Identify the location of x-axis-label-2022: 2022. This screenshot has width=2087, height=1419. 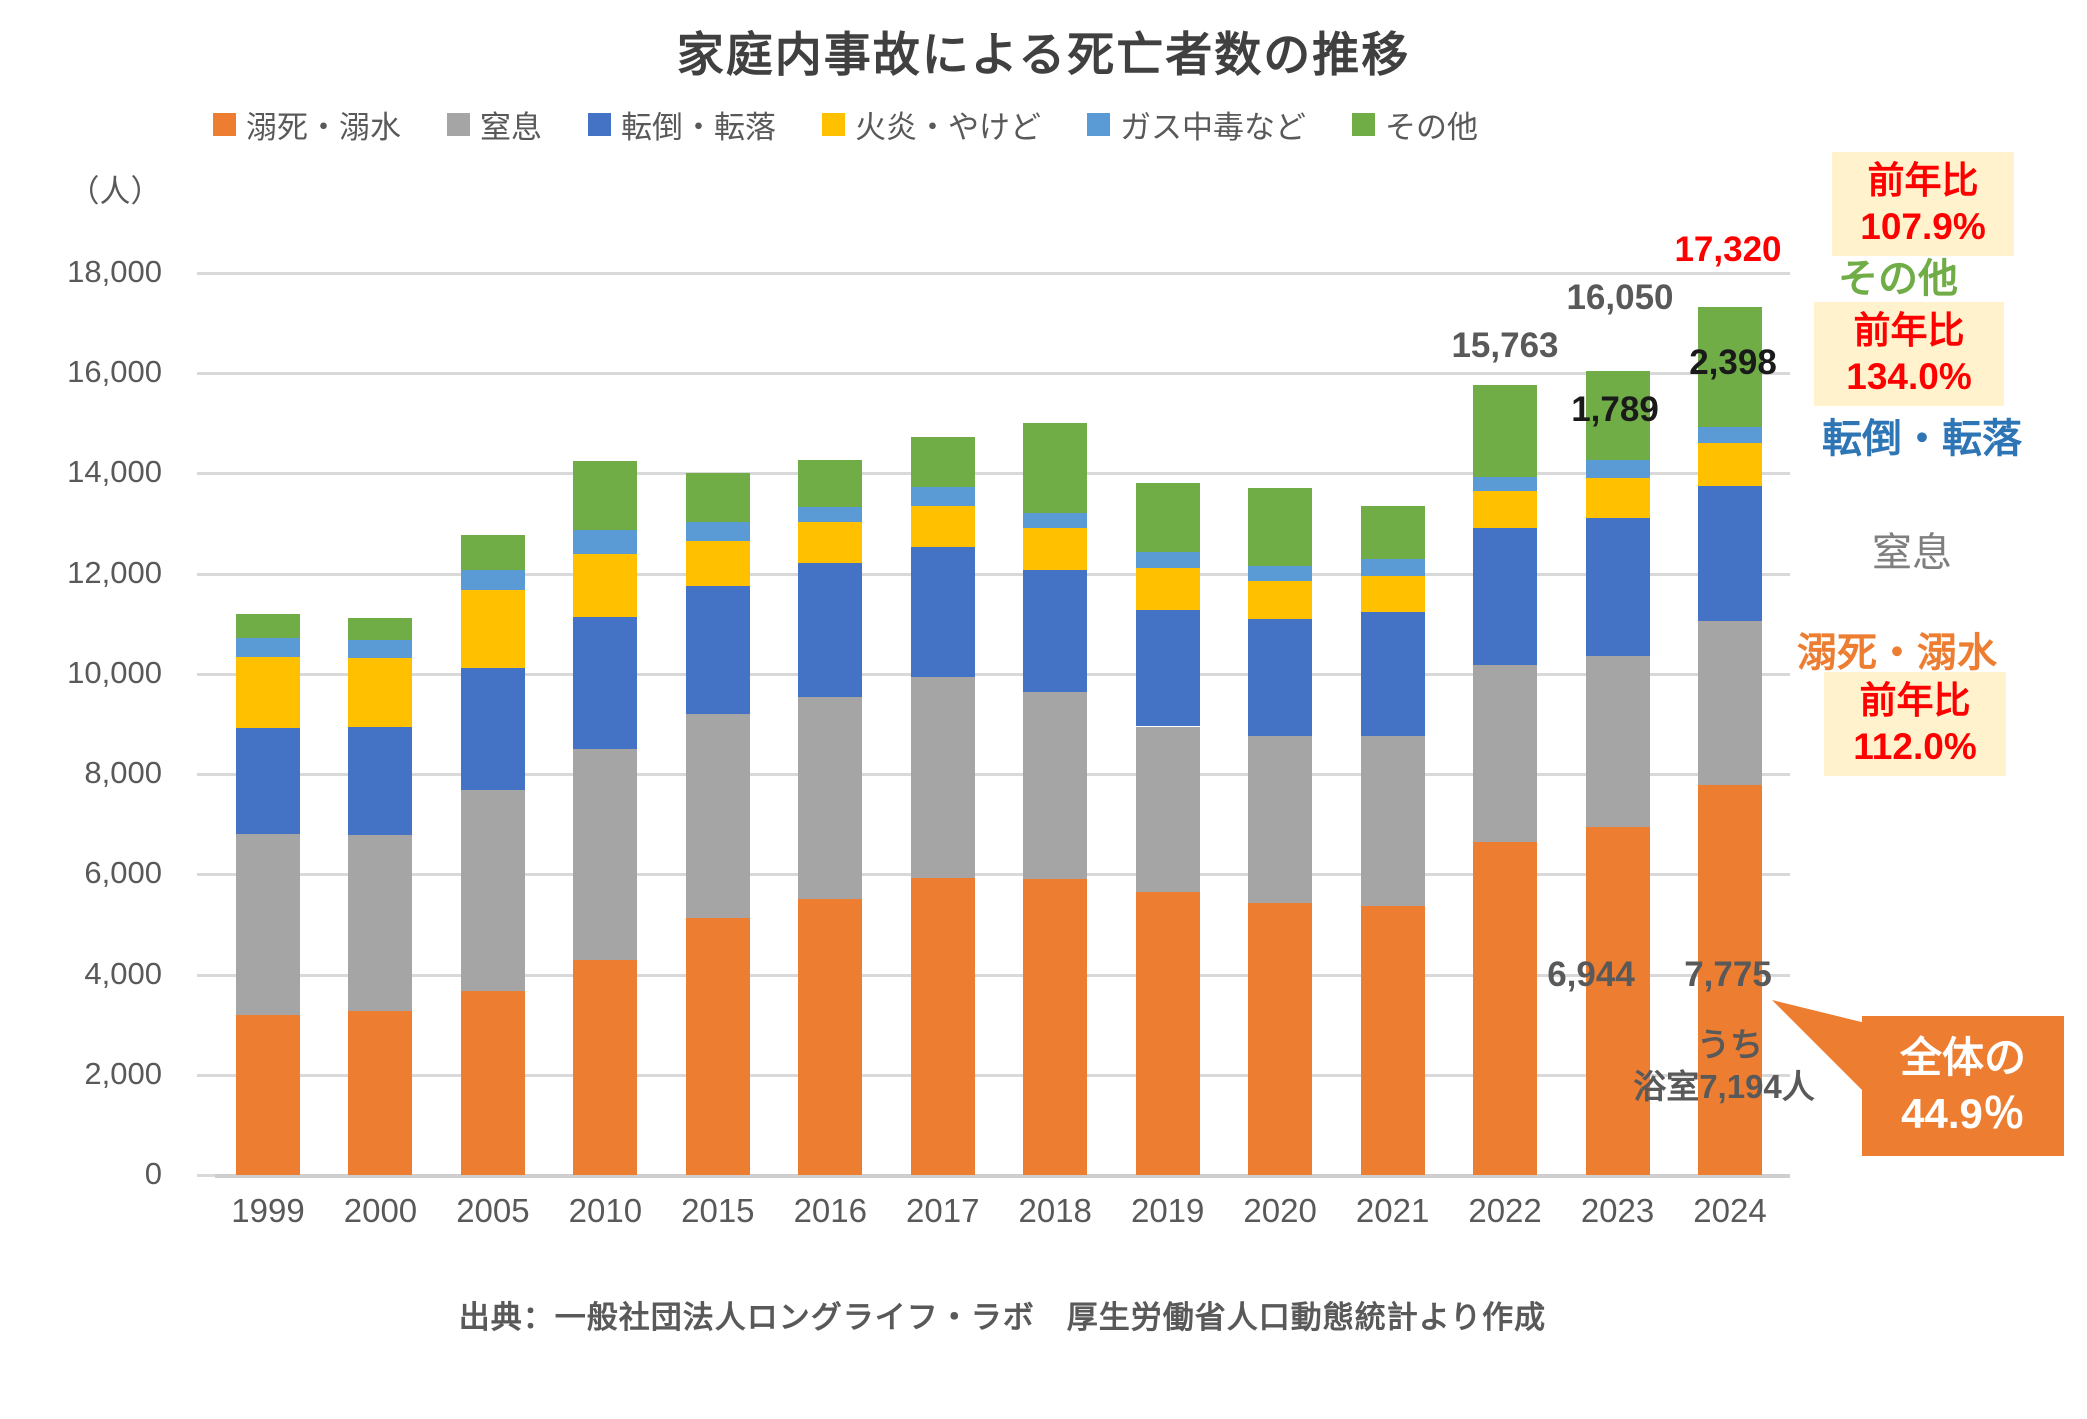
(1505, 1210).